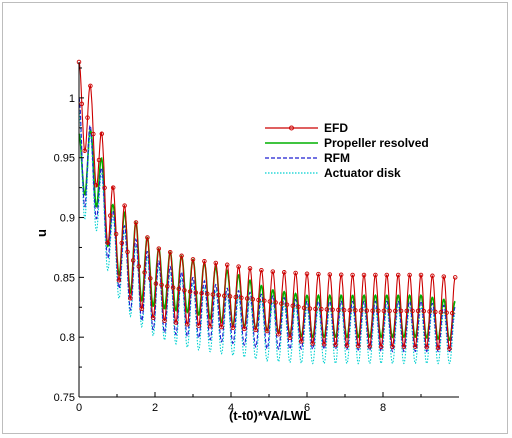 The width and height of the screenshot is (512, 438). Describe the element at coordinates (383, 408) in the screenshot. I see `x-tick-label: 8` at that location.